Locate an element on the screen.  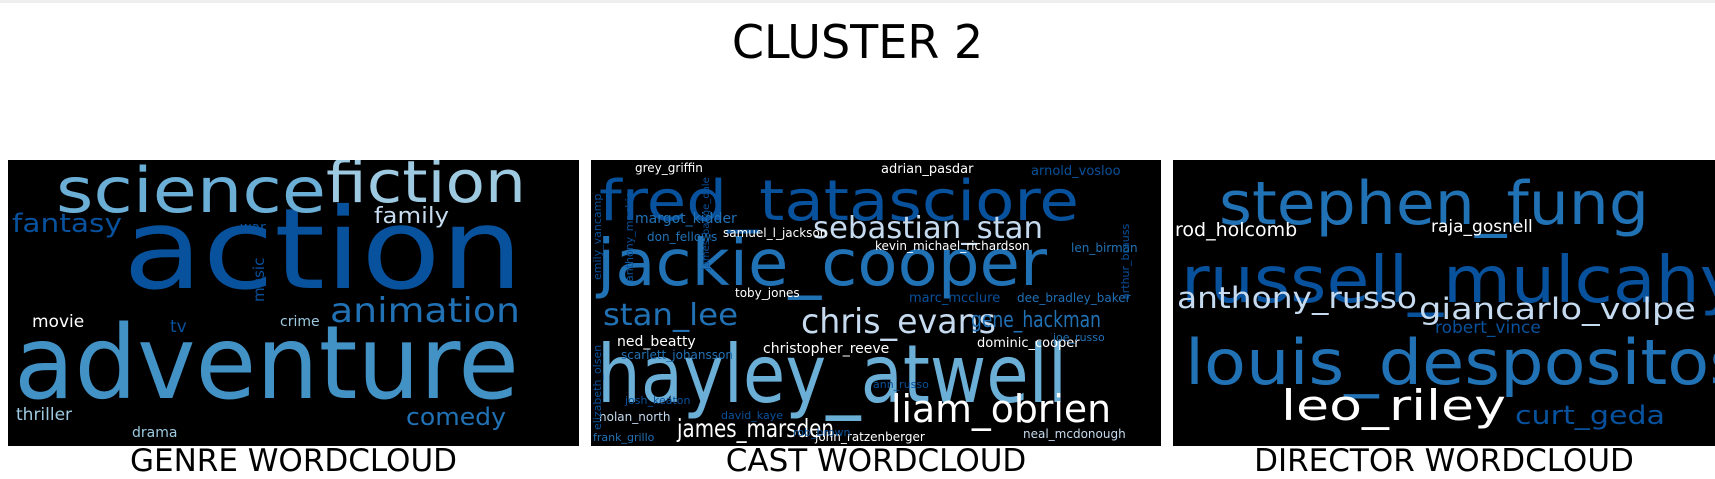
cast-word-christopher-reeve: christopher_reeve is located at coordinates (826, 349).